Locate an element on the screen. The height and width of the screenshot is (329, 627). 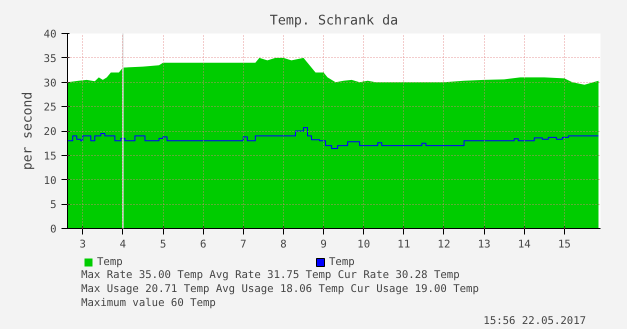
x-tick-label: 15 is located at coordinates (564, 244).